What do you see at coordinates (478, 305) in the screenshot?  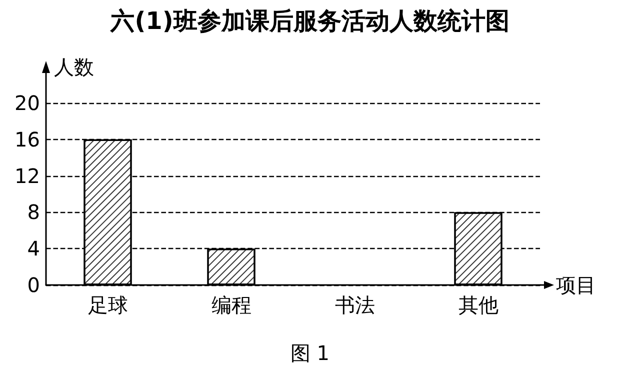 I see `x-tick-label: 其他` at bounding box center [478, 305].